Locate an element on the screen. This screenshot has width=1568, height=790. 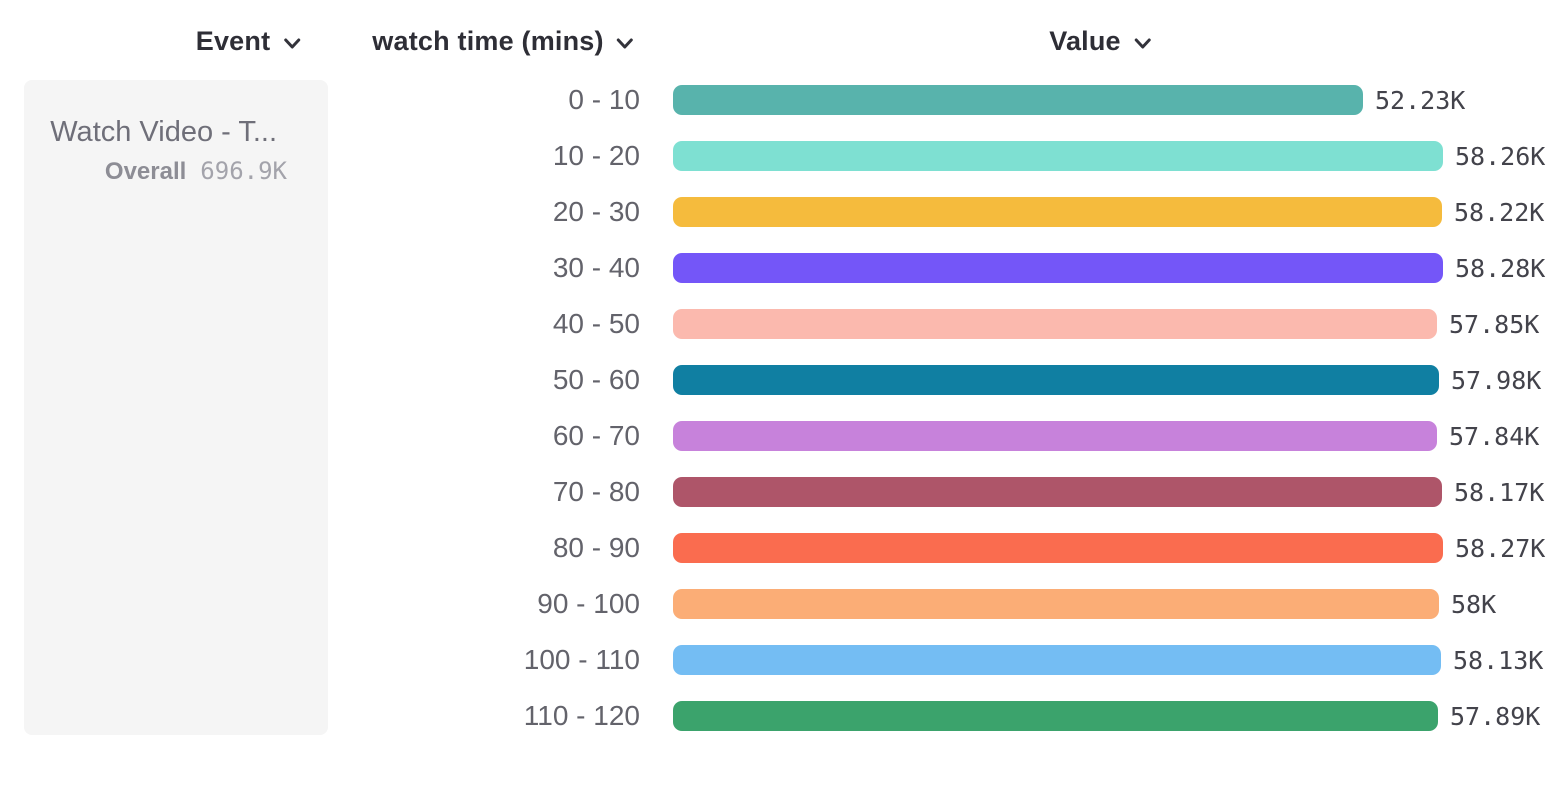
chart-row: 50 - 60 57.98K is located at coordinates (784, 380).